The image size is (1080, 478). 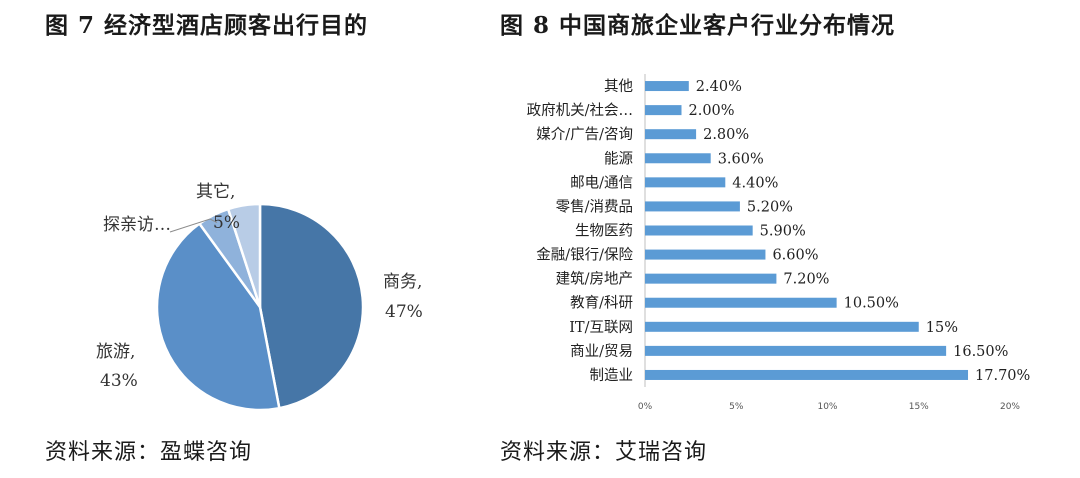 I want to click on bar-category-label-7: 金融/银行/保险, so click(x=584, y=255).